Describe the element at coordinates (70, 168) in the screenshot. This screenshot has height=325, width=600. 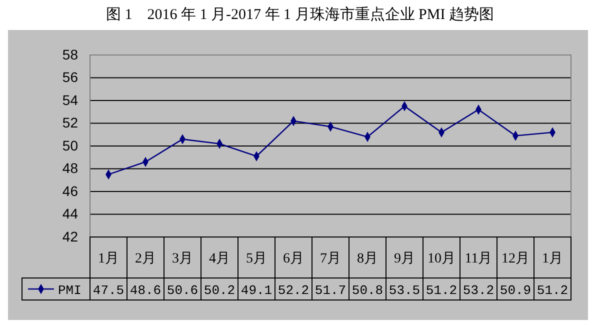
I see `y-tick-label: 48` at that location.